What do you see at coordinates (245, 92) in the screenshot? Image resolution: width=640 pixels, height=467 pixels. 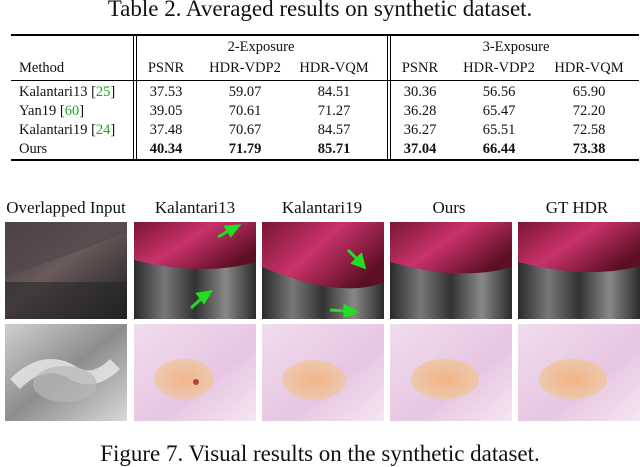 I see `value-cell: 59.07` at bounding box center [245, 92].